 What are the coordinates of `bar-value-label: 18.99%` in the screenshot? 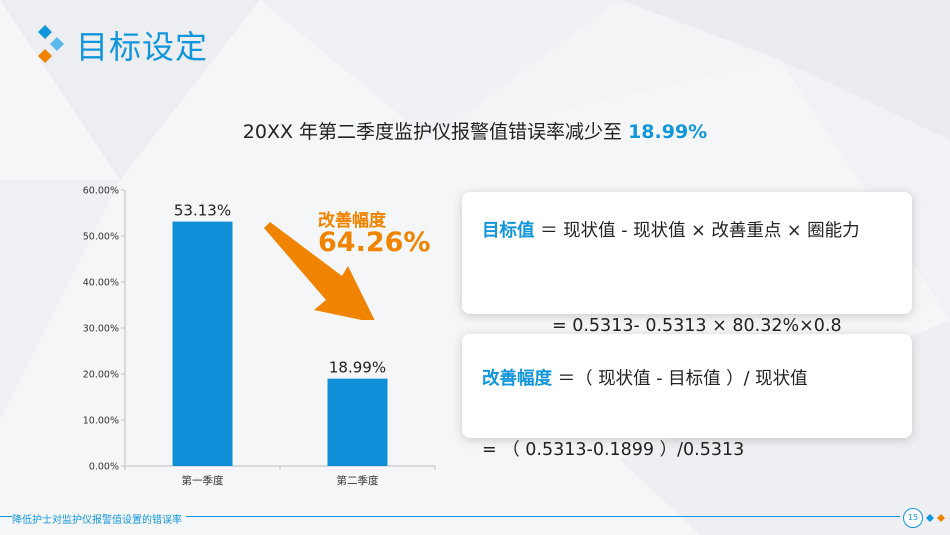 It's located at (357, 368).